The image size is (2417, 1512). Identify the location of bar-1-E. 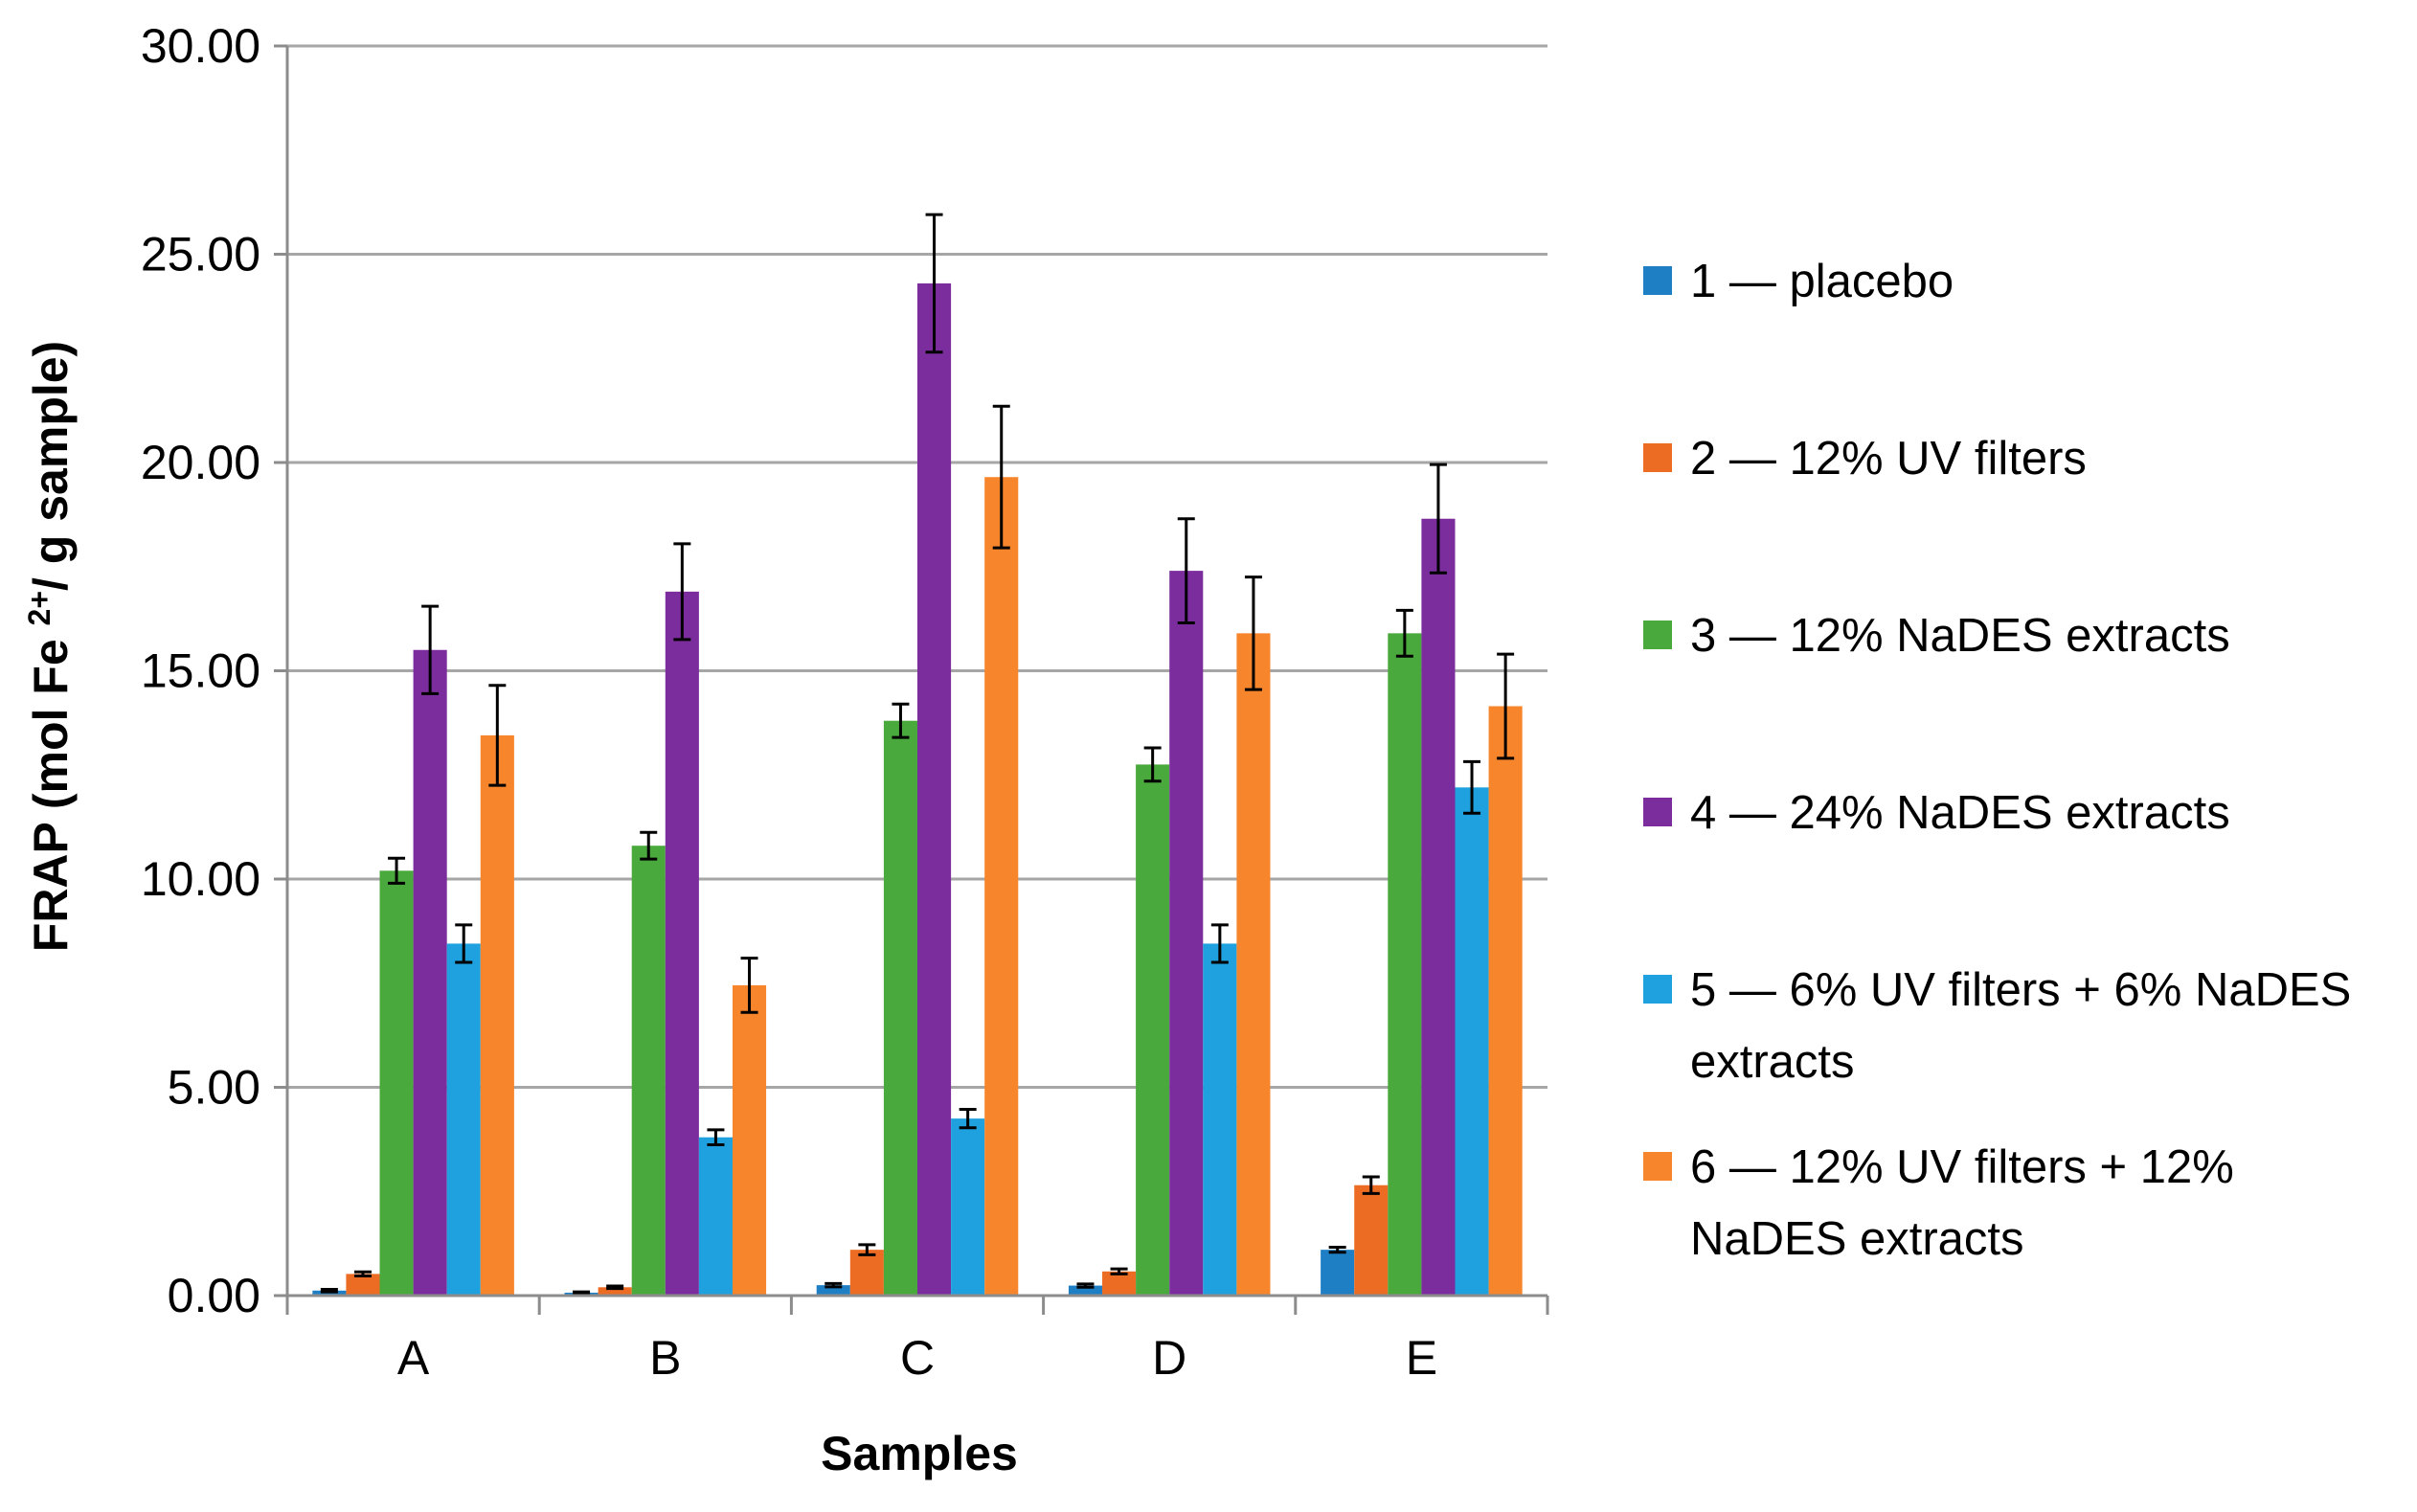
(1338, 1273).